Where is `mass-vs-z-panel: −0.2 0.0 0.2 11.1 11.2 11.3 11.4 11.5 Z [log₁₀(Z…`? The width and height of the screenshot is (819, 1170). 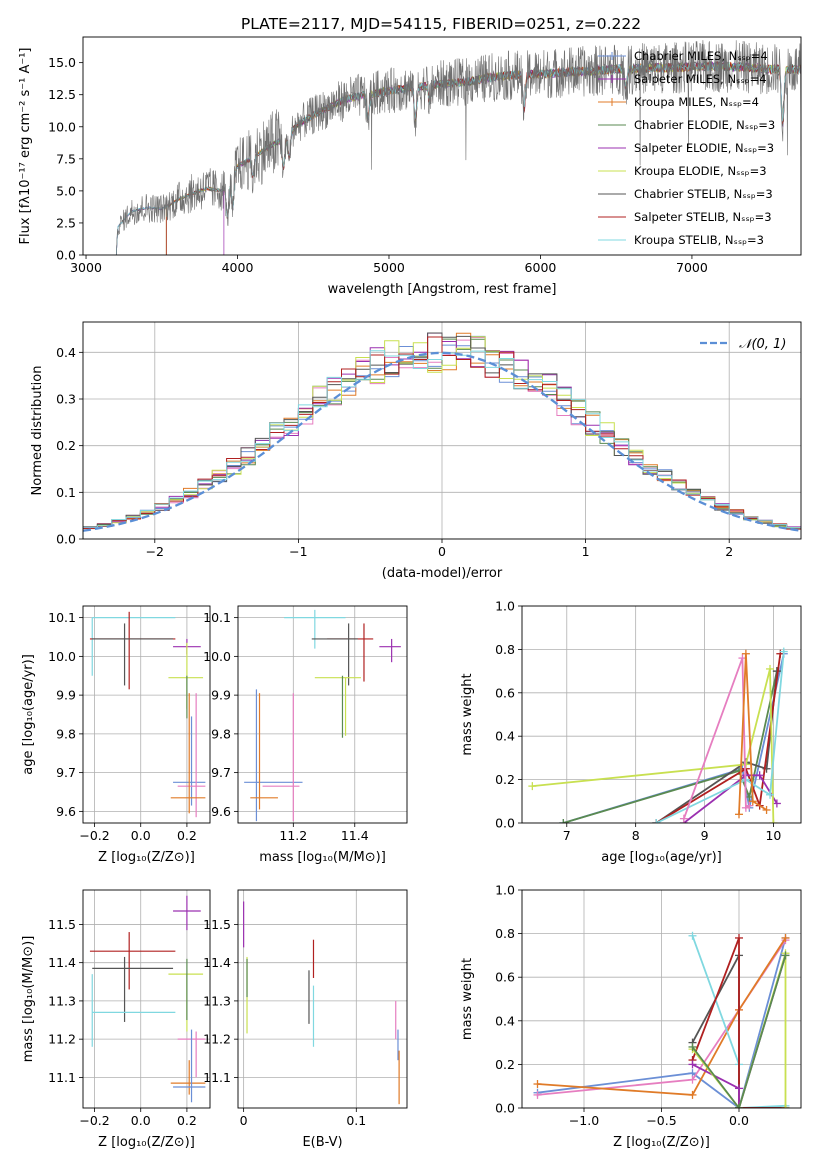
mass-vs-z-panel: −0.2 0.0 0.2 11.1 11.2 11.3 11.4 11.5 Z [log₁₀(Z… is located at coordinates (116, 1019).